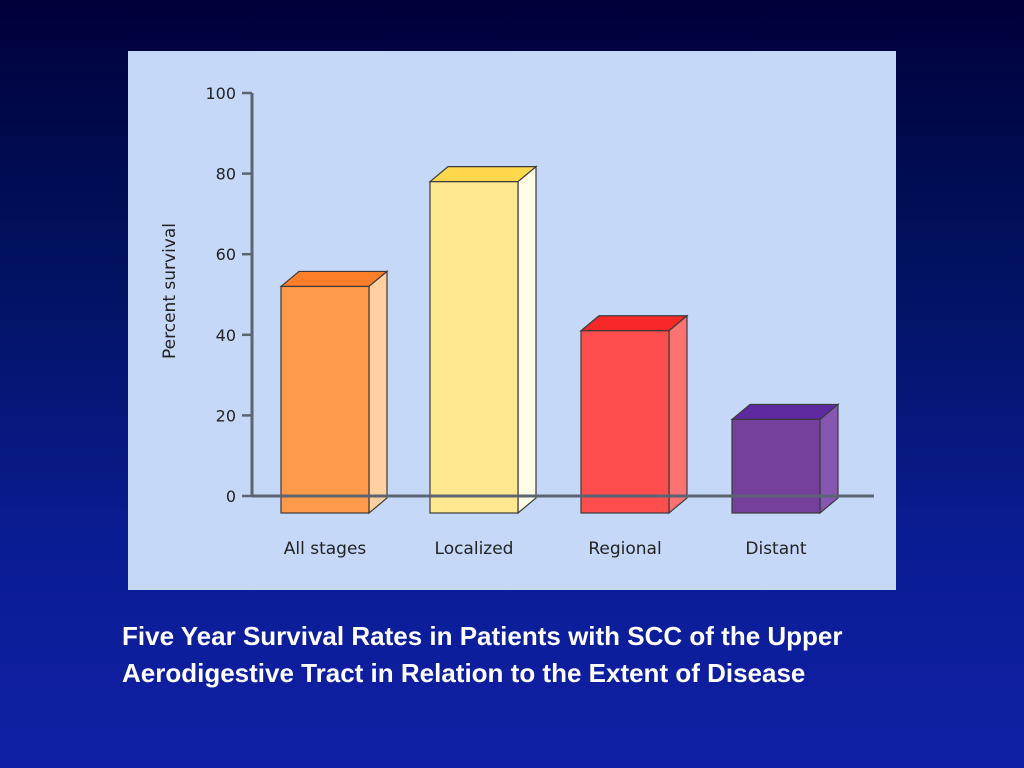 This screenshot has width=1024, height=768. I want to click on y-tick-label: 40, so click(226, 335).